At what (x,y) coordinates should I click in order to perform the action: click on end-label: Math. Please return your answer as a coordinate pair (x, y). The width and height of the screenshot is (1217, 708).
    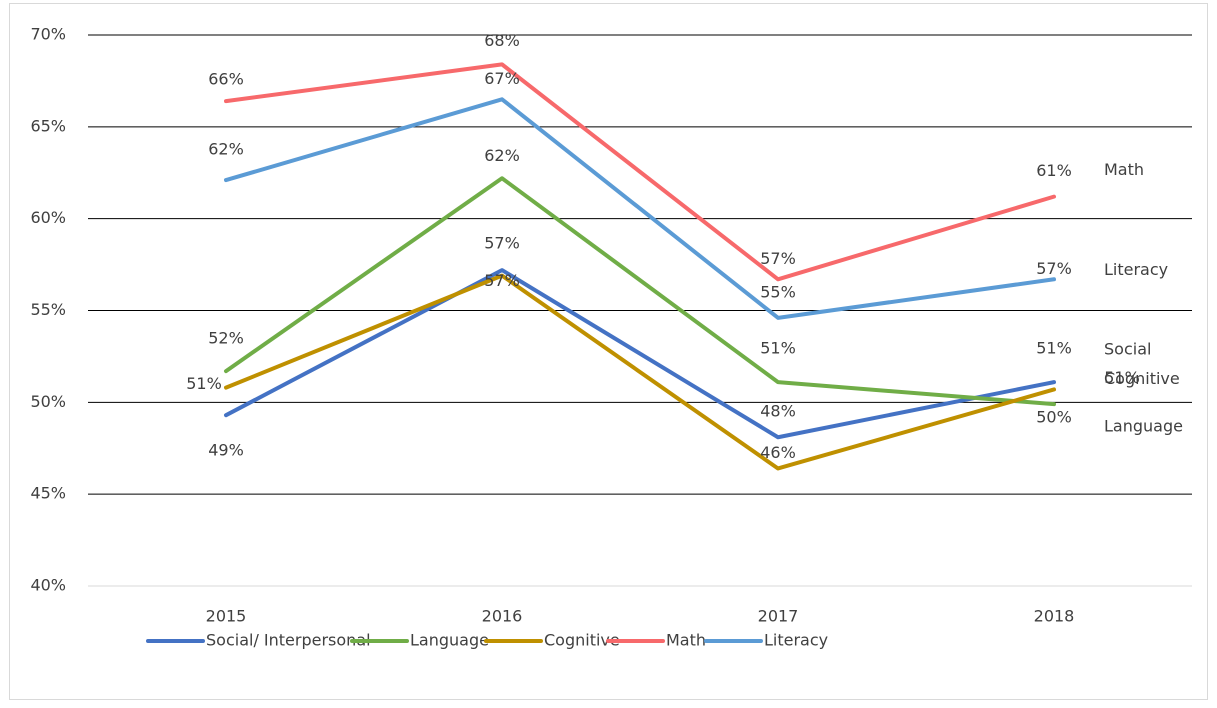
    Looking at the image, I should click on (1124, 169).